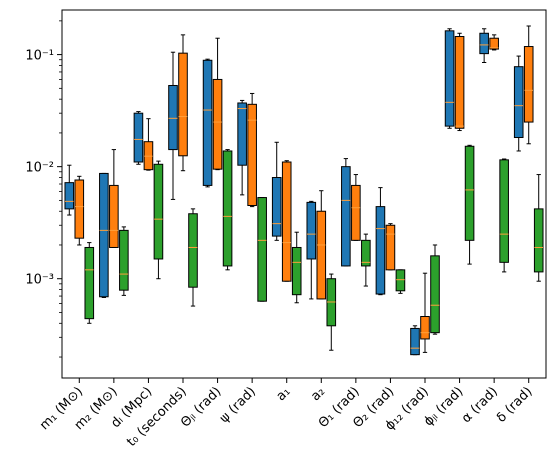 This screenshot has width=560, height=470. I want to click on y-tick-label: 10⁻¹, so click(39, 56).